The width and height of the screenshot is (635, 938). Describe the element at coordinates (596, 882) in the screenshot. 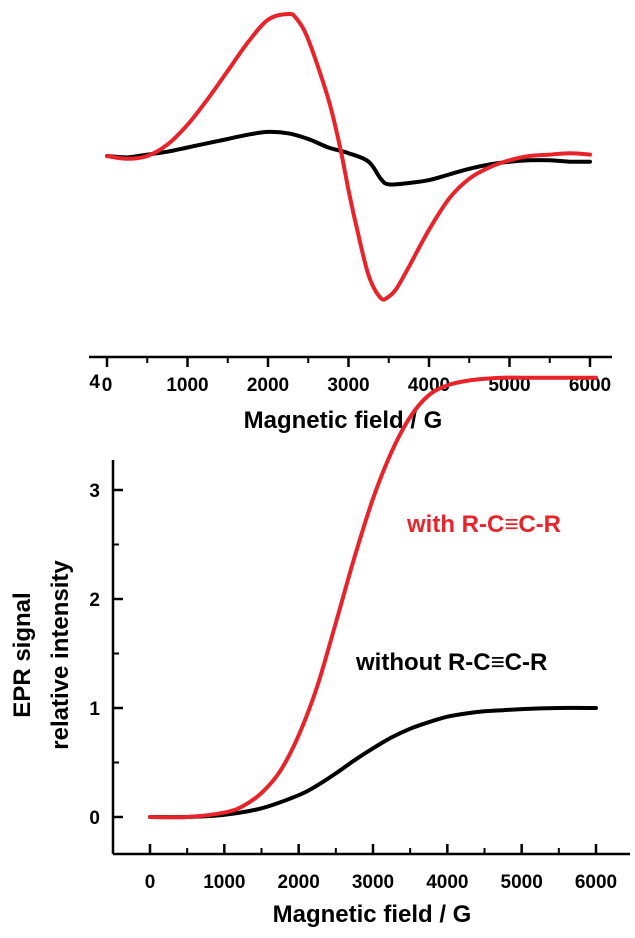

I see `bottom-x-tick-label: 6000` at that location.